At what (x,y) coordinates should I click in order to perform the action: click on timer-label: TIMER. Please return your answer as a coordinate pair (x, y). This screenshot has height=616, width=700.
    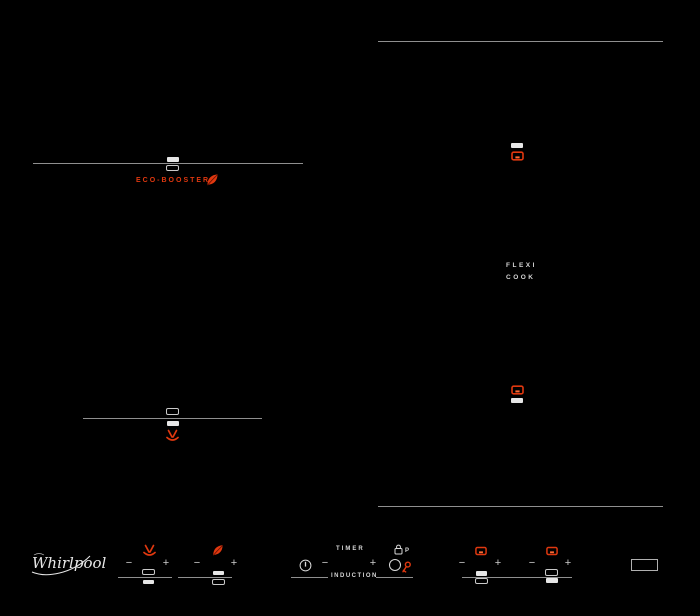
    Looking at the image, I should click on (350, 549).